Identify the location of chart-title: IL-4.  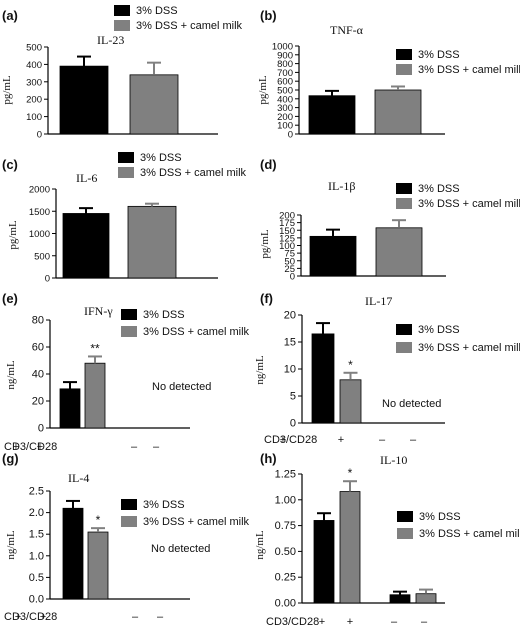
(78, 478).